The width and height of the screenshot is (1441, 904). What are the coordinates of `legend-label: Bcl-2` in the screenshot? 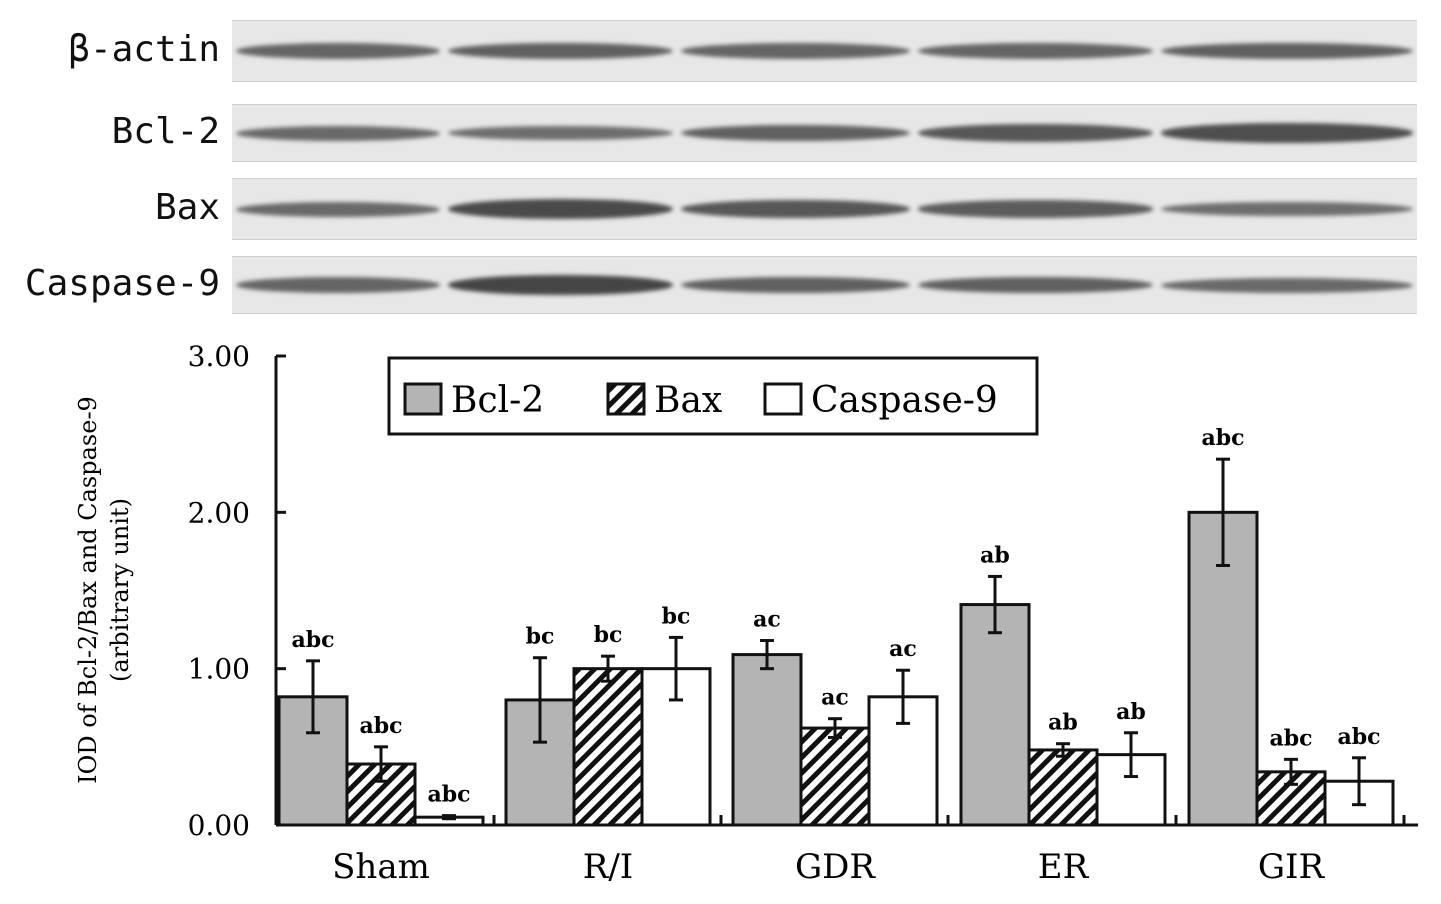 It's located at (497, 400).